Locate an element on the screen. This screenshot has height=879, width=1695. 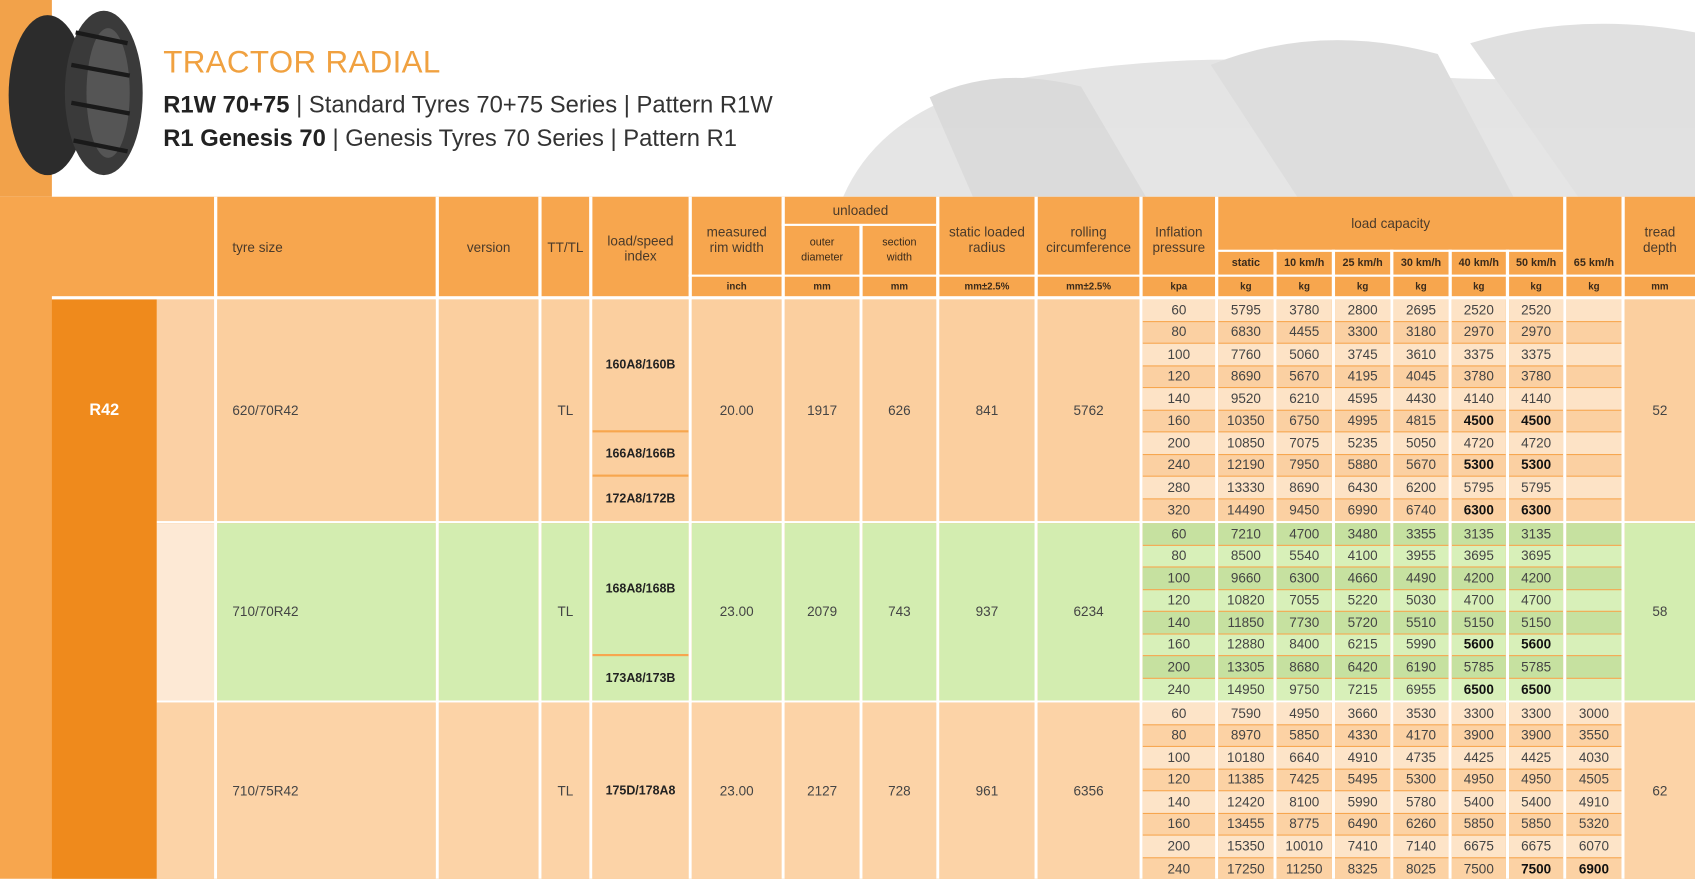
load-value: 3900 is located at coordinates (1478, 735).